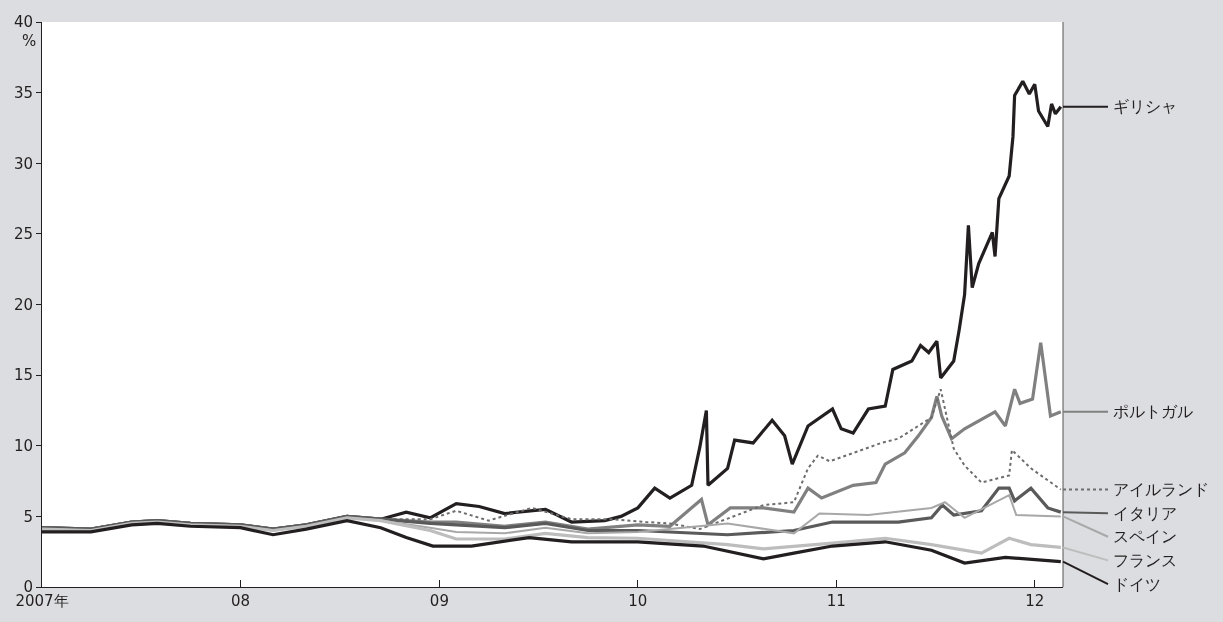 The image size is (1223, 622). What do you see at coordinates (23, 446) in the screenshot?
I see `y-tick-label: 10` at bounding box center [23, 446].